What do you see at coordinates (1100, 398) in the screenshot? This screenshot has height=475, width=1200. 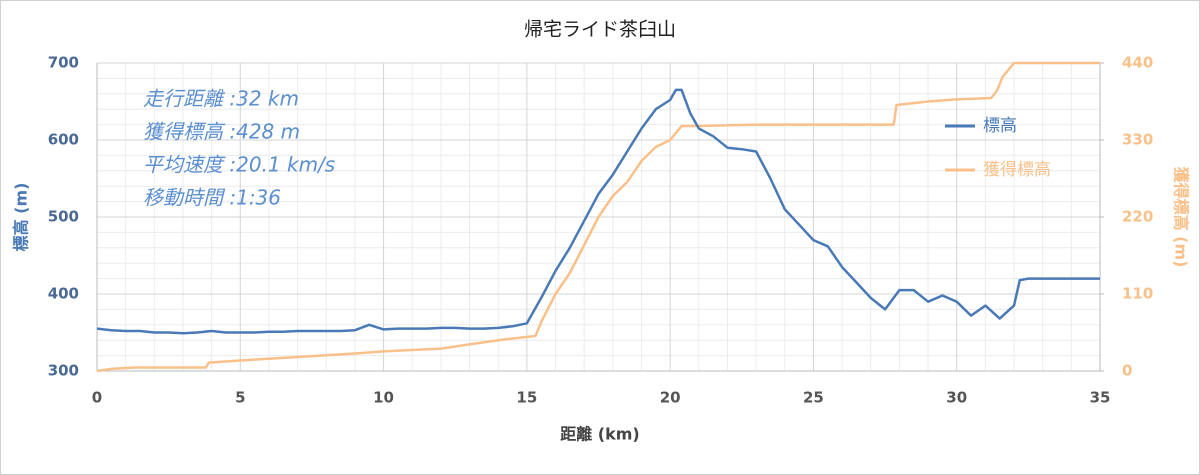 I see `x-tick-label: 35` at bounding box center [1100, 398].